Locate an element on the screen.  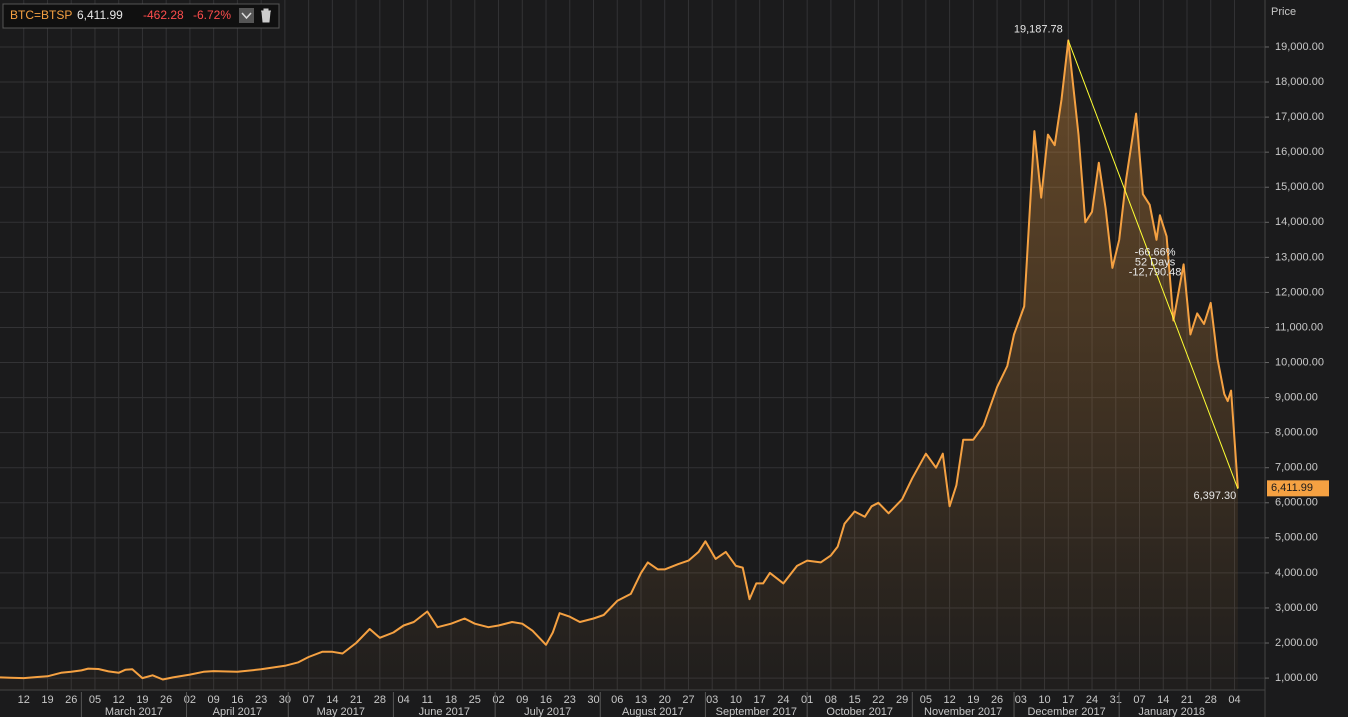
x-tick-label: 20 is located at coordinates (665, 700).